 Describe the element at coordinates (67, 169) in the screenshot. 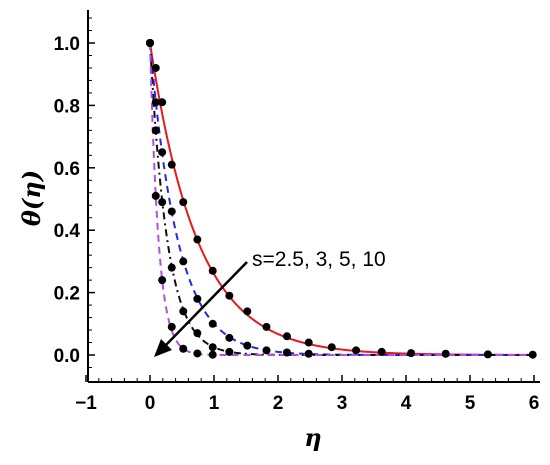

I see `y-tick-label: 0.6` at that location.